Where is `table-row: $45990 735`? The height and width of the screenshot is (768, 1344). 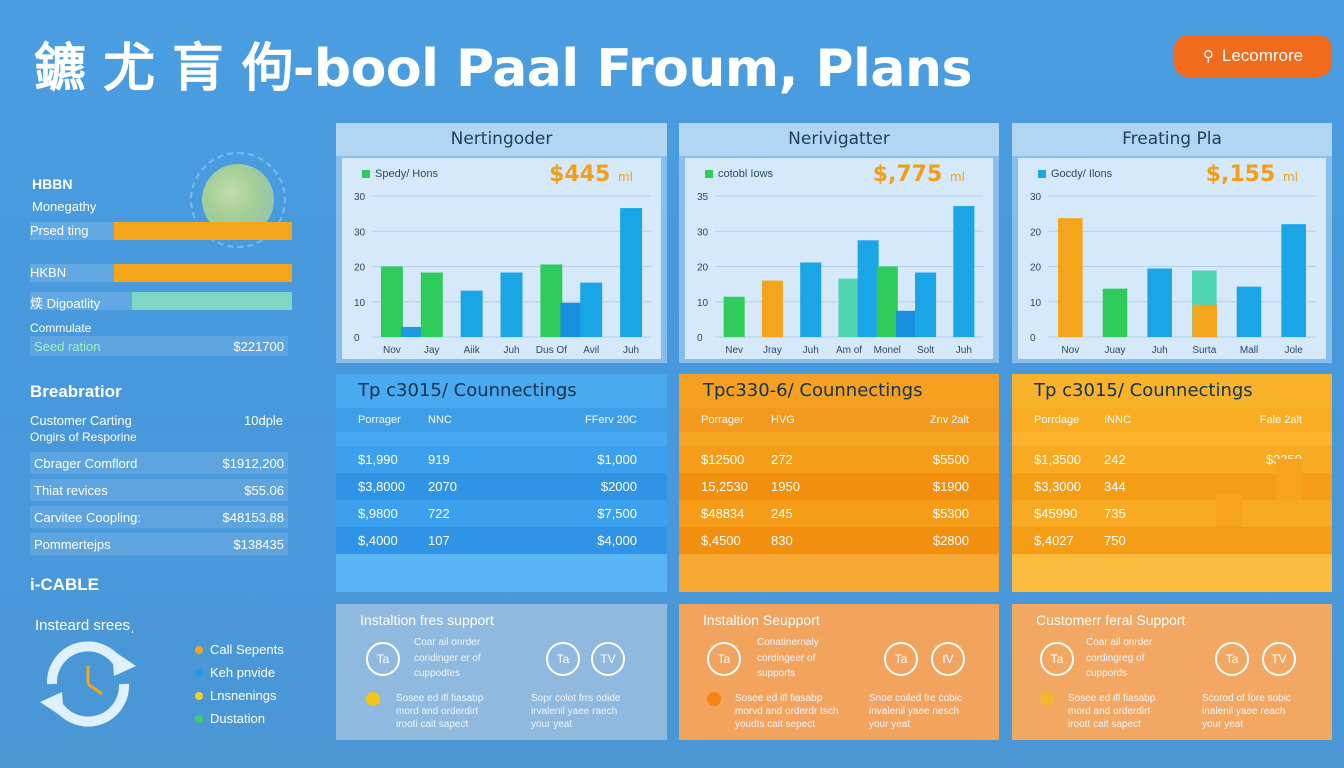 table-row: $45990 735 is located at coordinates (1172, 510).